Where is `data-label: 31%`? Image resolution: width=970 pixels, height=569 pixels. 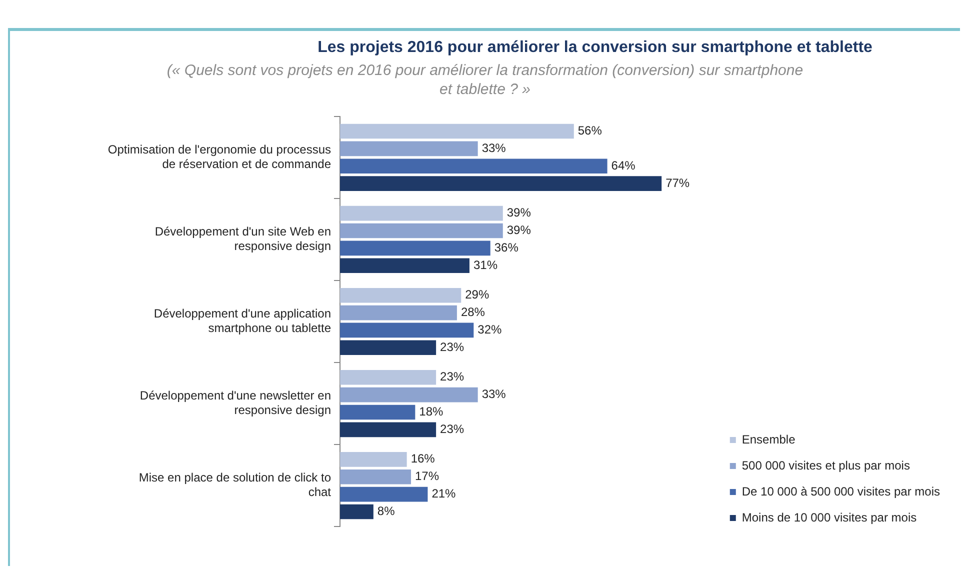
data-label: 31% is located at coordinates (485, 265).